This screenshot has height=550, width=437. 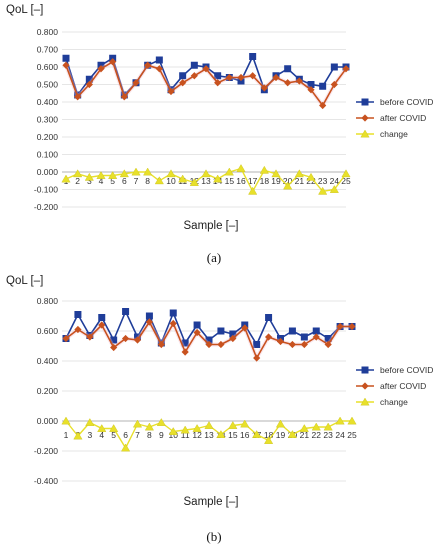 I want to click on y-tick-label: 0.400, so click(x=48, y=102).